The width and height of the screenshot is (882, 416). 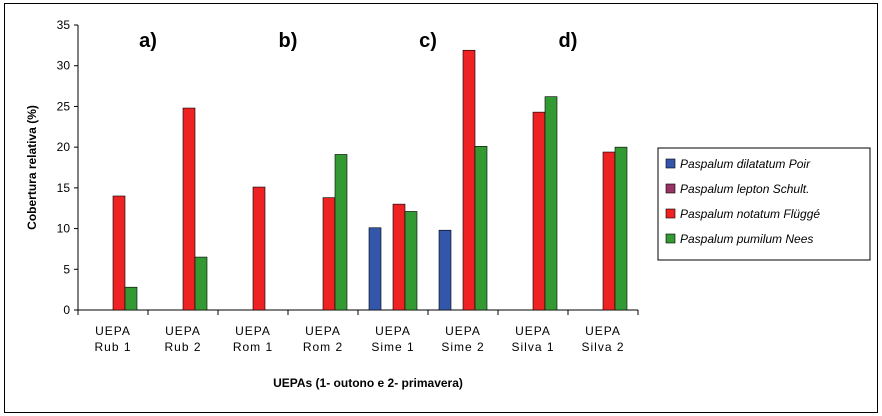 I want to click on panel-label: b), so click(x=288, y=41).